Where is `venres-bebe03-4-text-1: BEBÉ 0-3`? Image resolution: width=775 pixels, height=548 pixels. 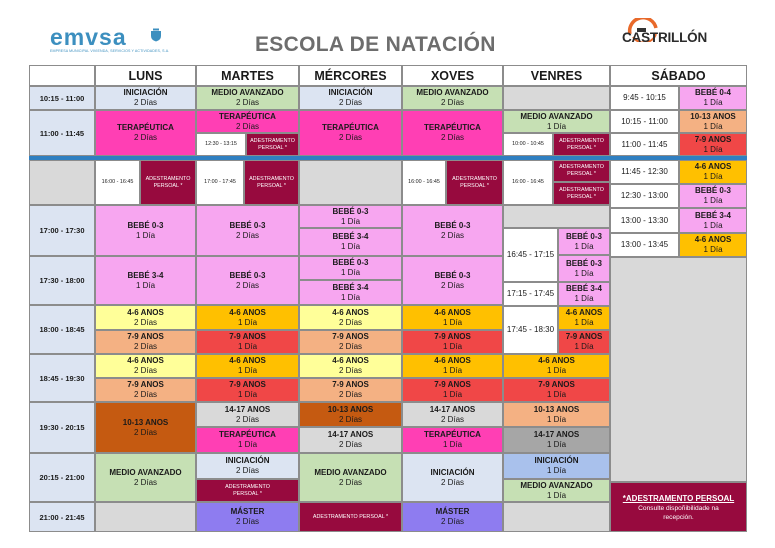
venres-bebe03-4-text-1: BEBÉ 0-3 is located at coordinates (583, 236).